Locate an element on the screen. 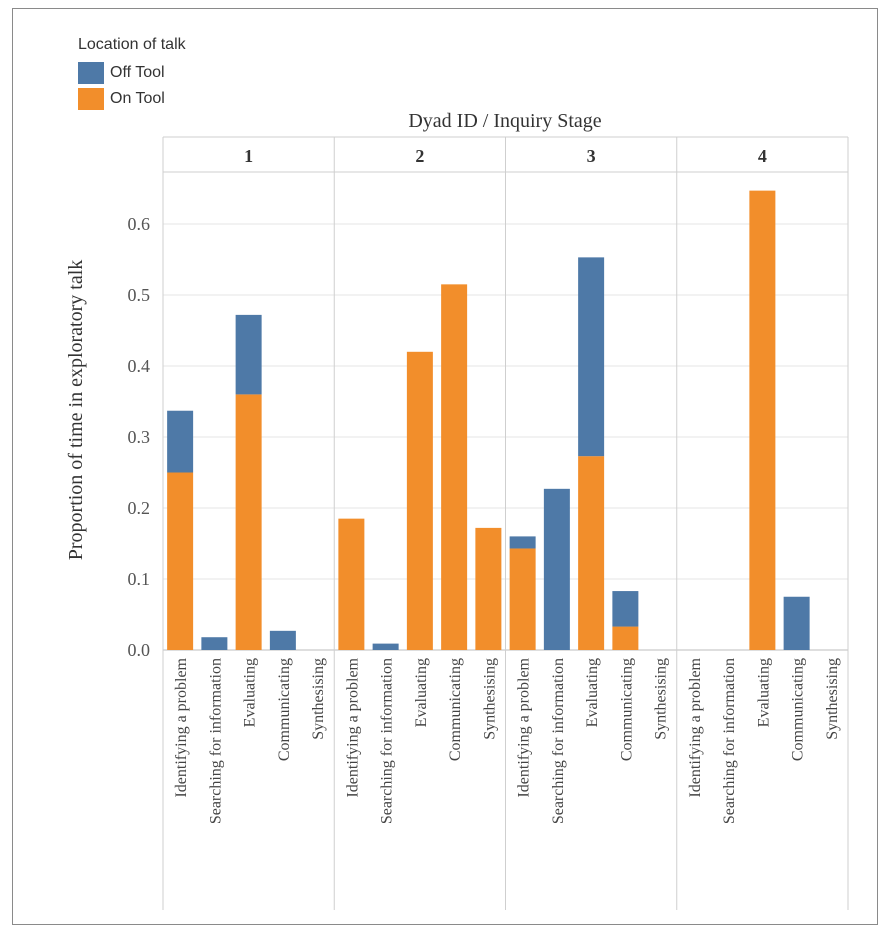 Image resolution: width=890 pixels, height=933 pixels. y-tick-label: 0.5 is located at coordinates (139, 295).